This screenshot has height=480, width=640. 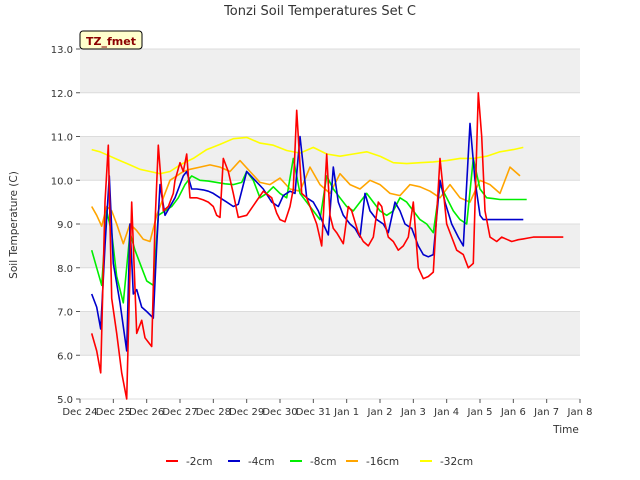 I want to click on x-tick-label: Dec 31, so click(x=313, y=412).